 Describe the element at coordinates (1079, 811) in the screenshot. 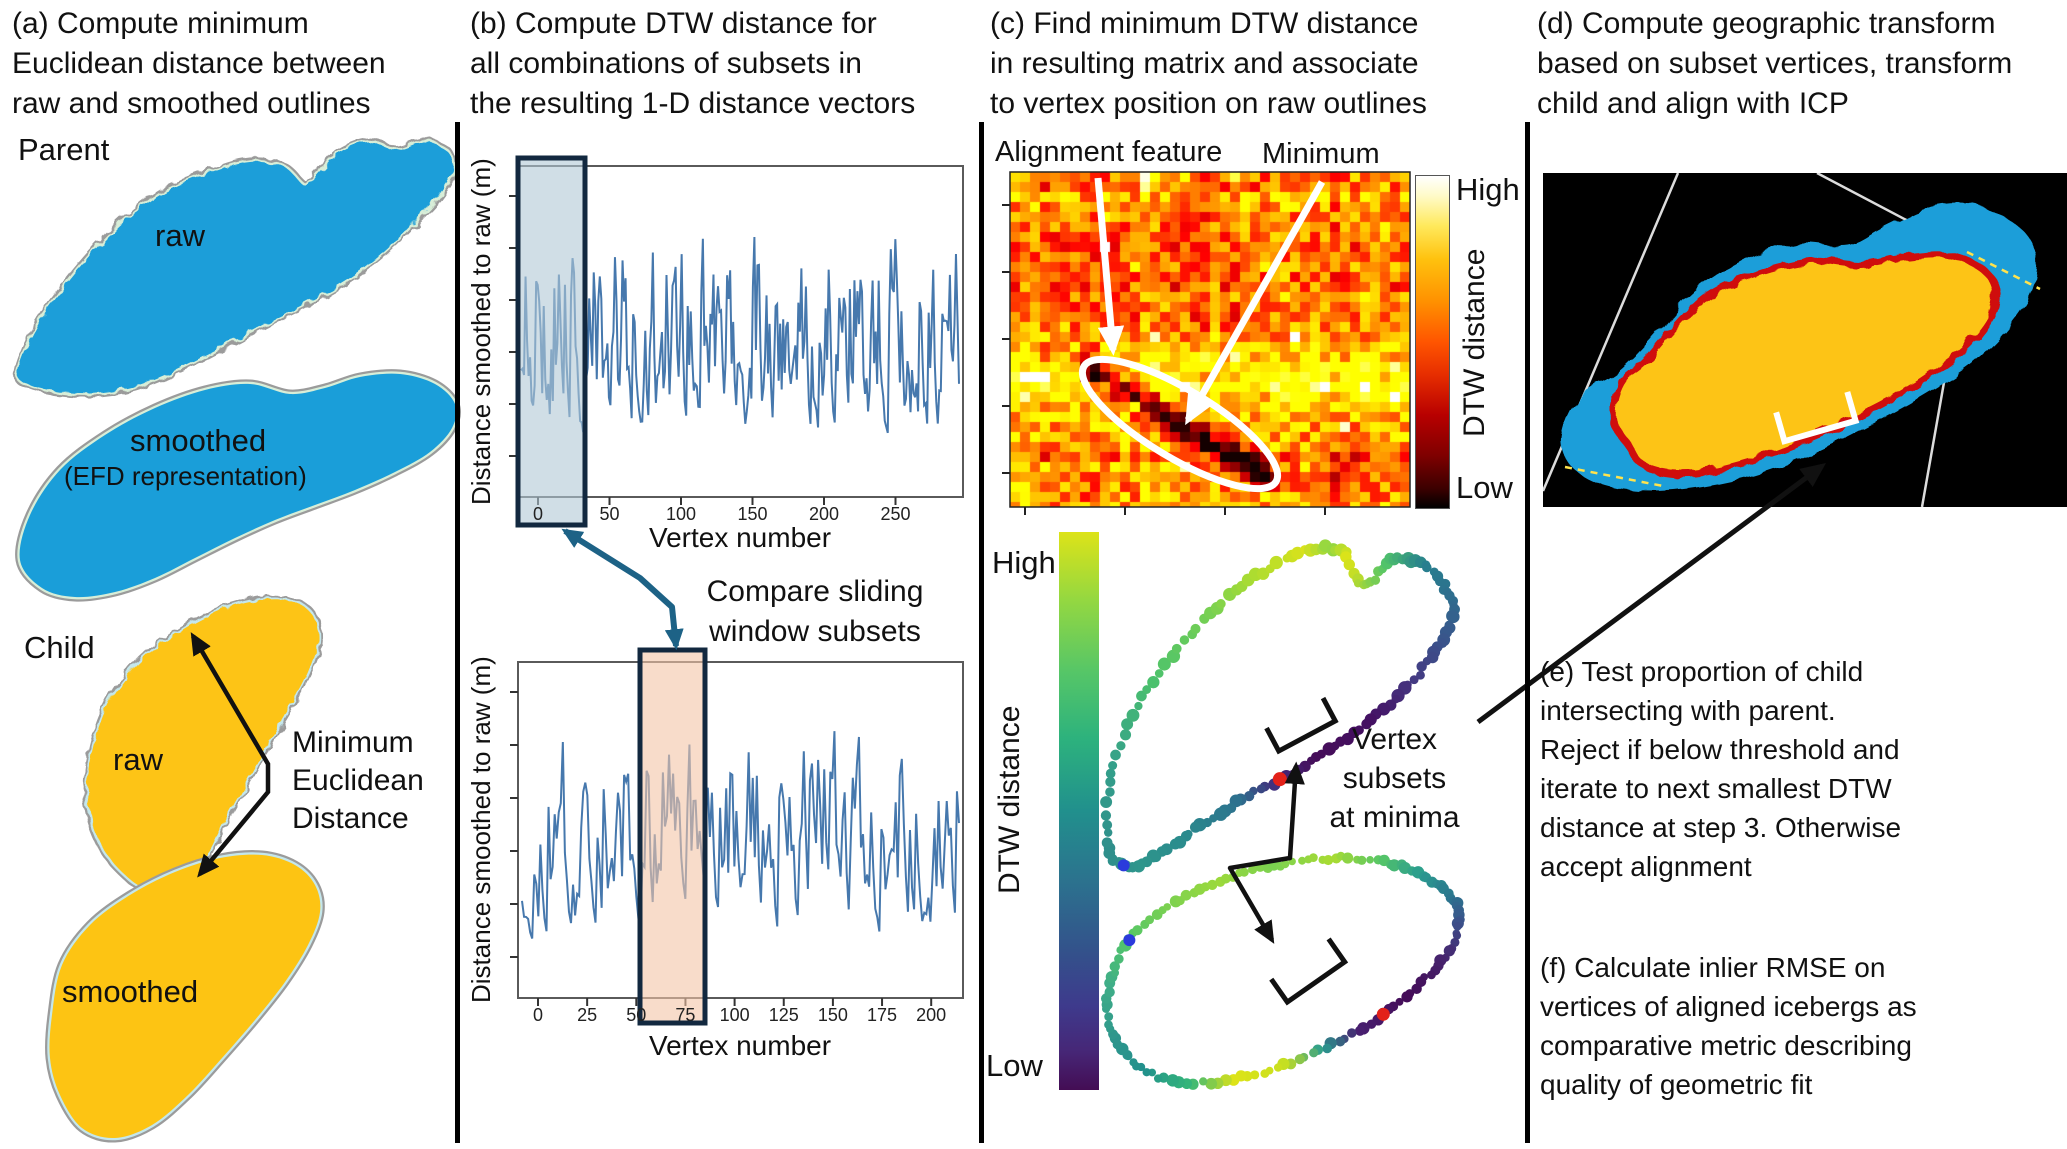

I see `viridis-colorbar` at that location.